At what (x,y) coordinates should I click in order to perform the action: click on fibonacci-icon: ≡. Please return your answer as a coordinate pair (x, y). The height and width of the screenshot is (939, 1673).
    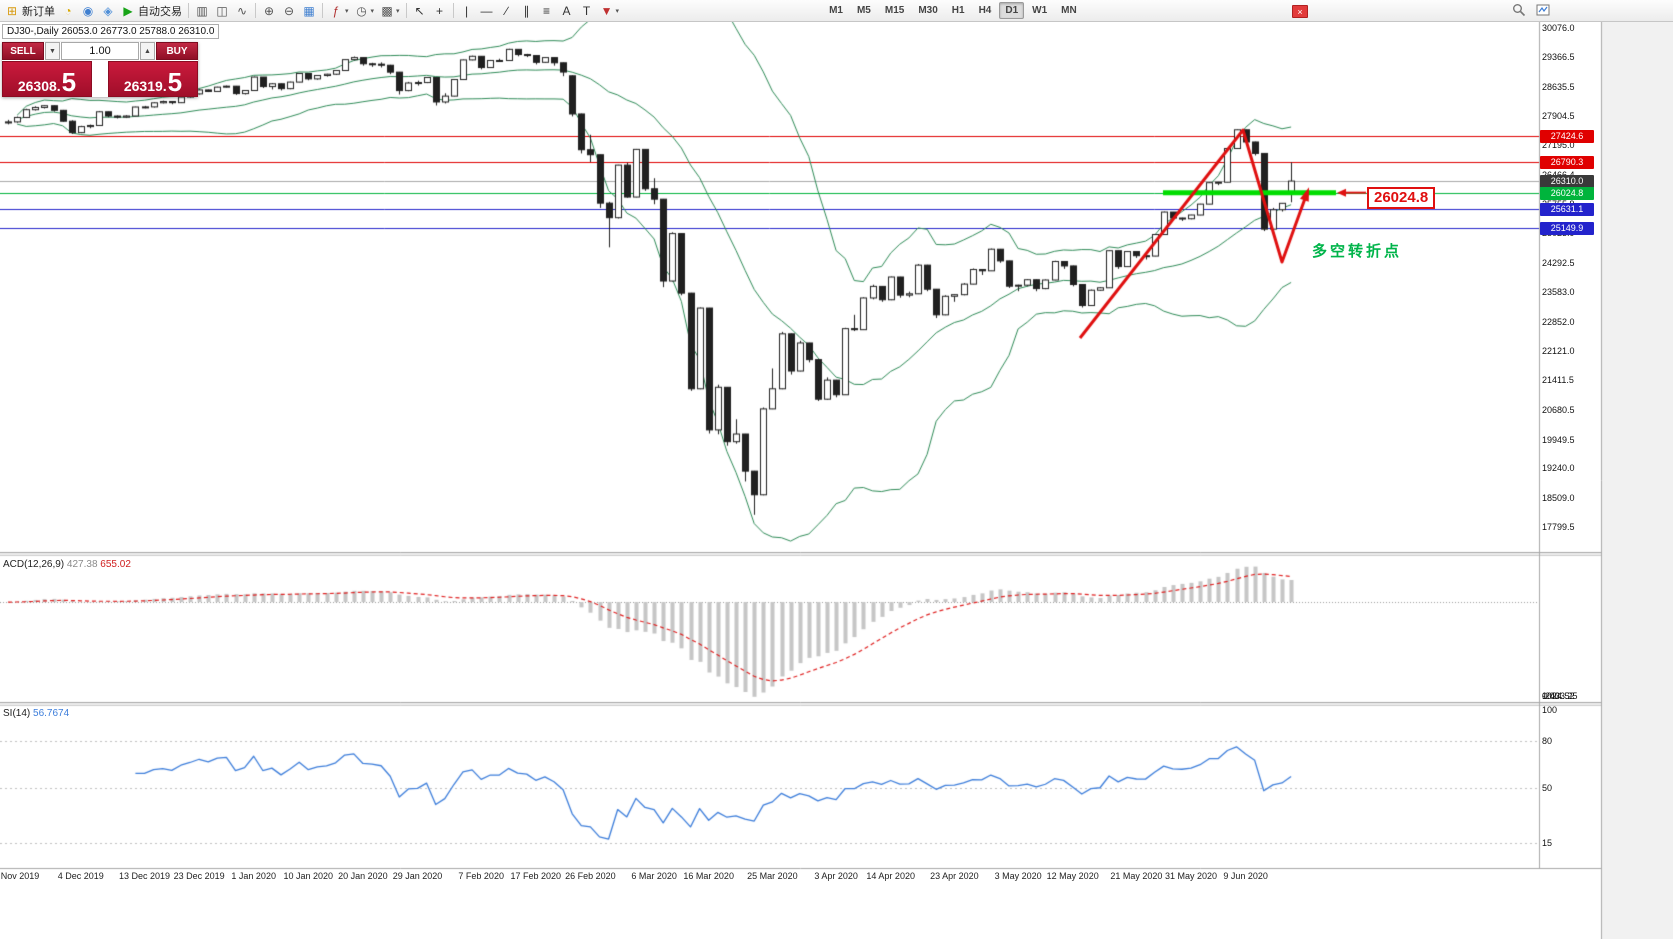
    Looking at the image, I should click on (547, 11).